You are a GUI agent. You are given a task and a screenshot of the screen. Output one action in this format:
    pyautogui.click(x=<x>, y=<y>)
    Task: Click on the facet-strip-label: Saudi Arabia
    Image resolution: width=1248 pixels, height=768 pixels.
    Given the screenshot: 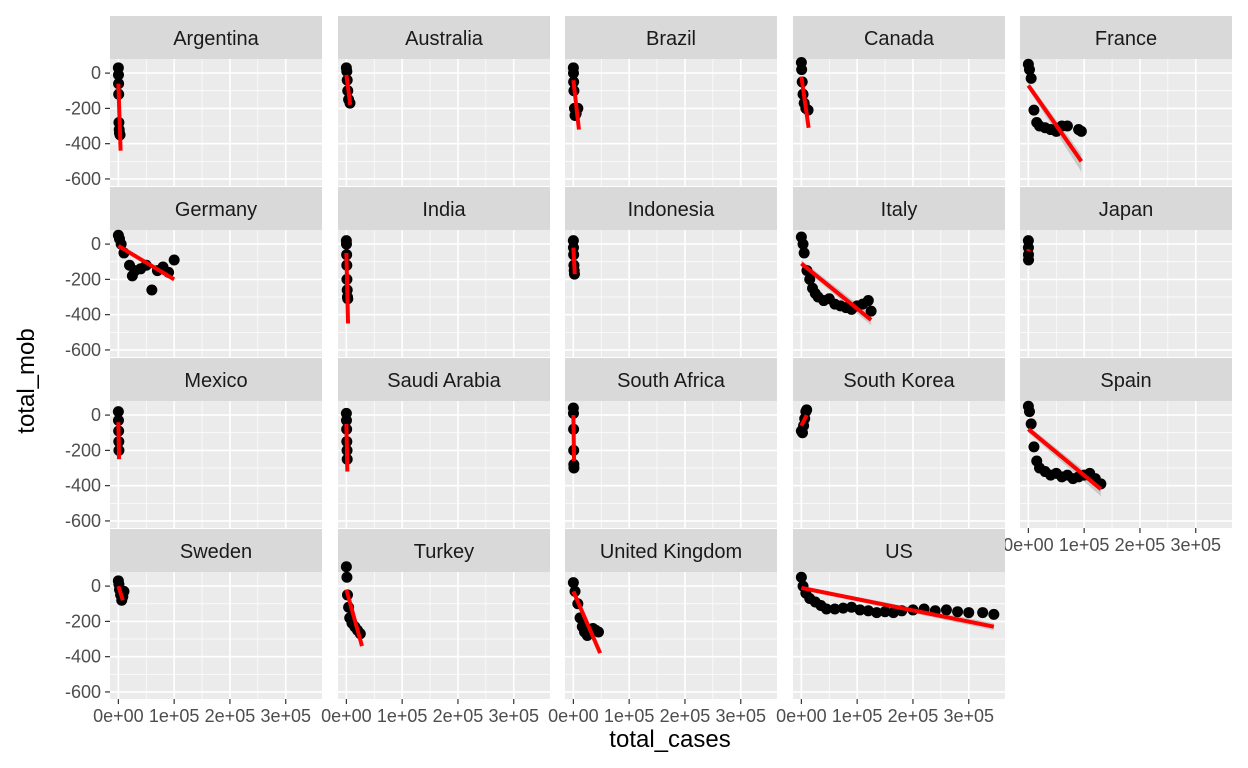 What is the action you would take?
    pyautogui.click(x=444, y=381)
    